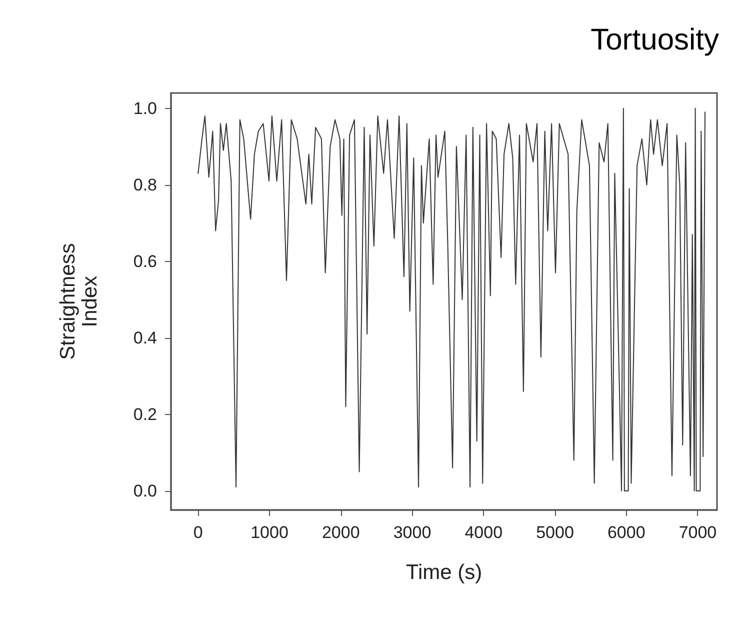 Image resolution: width=744 pixels, height=625 pixels. What do you see at coordinates (412, 532) in the screenshot?
I see `x-tick-label: 3000` at bounding box center [412, 532].